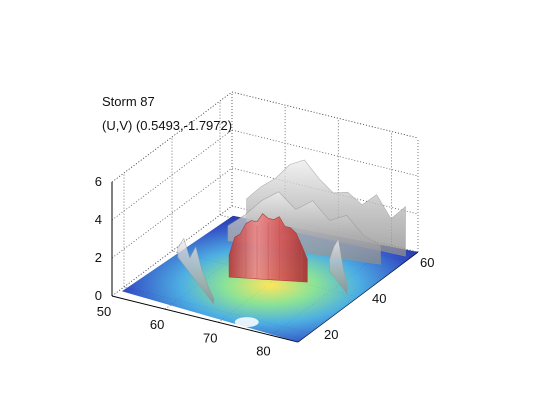 This screenshot has height=405, width=533. What do you see at coordinates (98, 181) in the screenshot?
I see `z-tick-label-6: 6` at bounding box center [98, 181].